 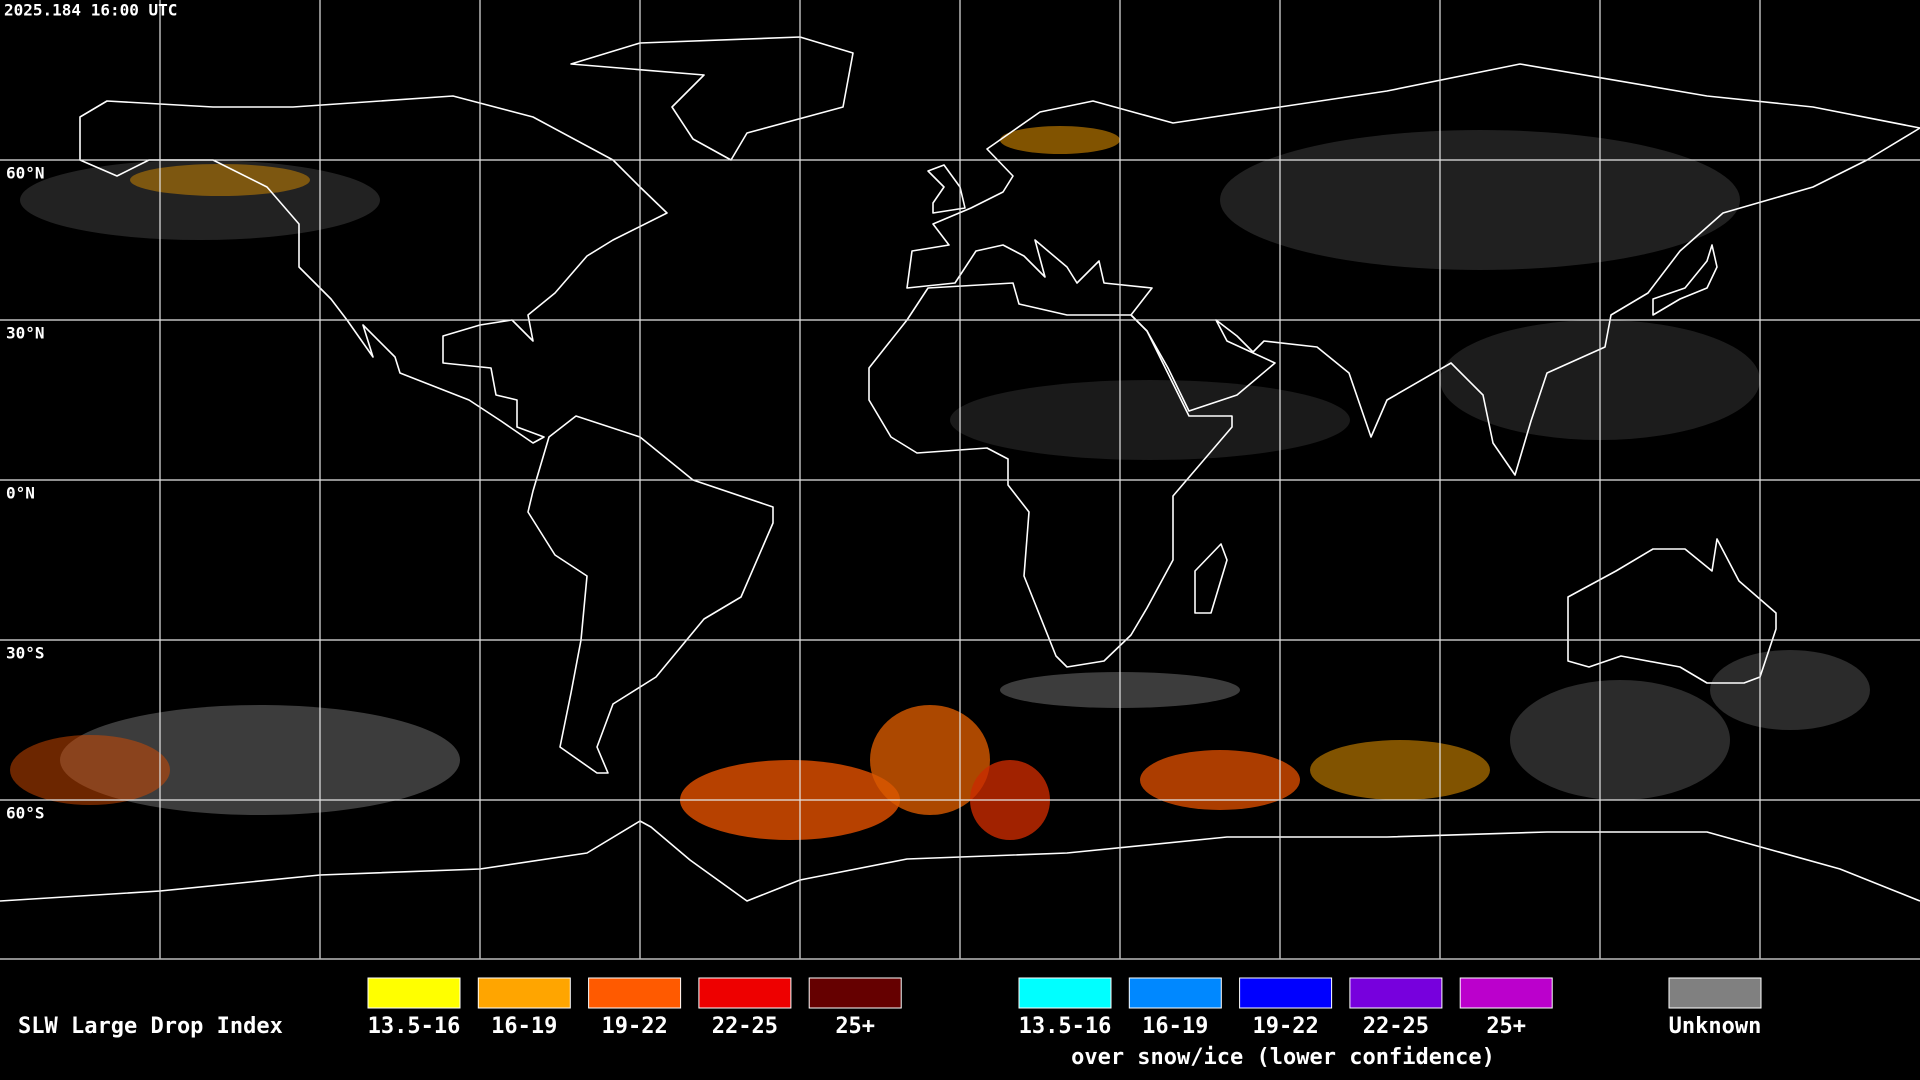 I want to click on timestamp: 2025.184 16:00 UTC, so click(x=90, y=10).